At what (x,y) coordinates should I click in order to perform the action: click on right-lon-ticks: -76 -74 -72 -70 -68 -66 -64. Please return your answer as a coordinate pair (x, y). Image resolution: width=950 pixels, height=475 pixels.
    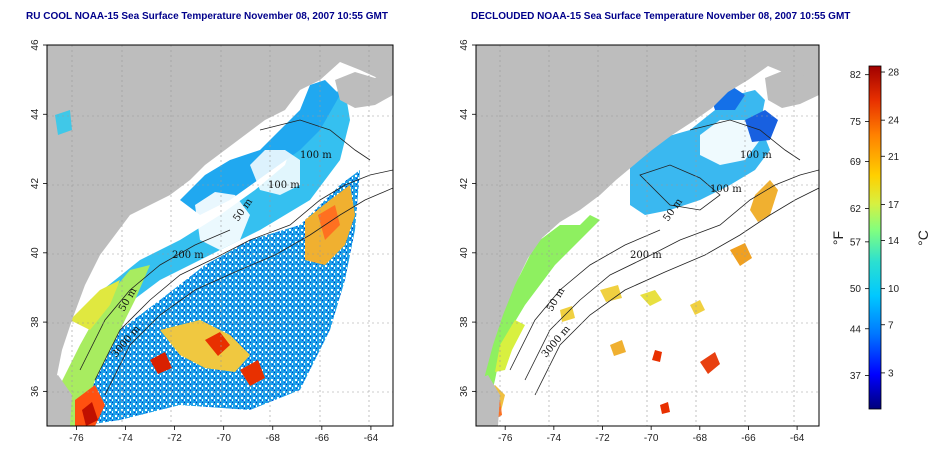
    Looking at the image, I should click on (651, 435).